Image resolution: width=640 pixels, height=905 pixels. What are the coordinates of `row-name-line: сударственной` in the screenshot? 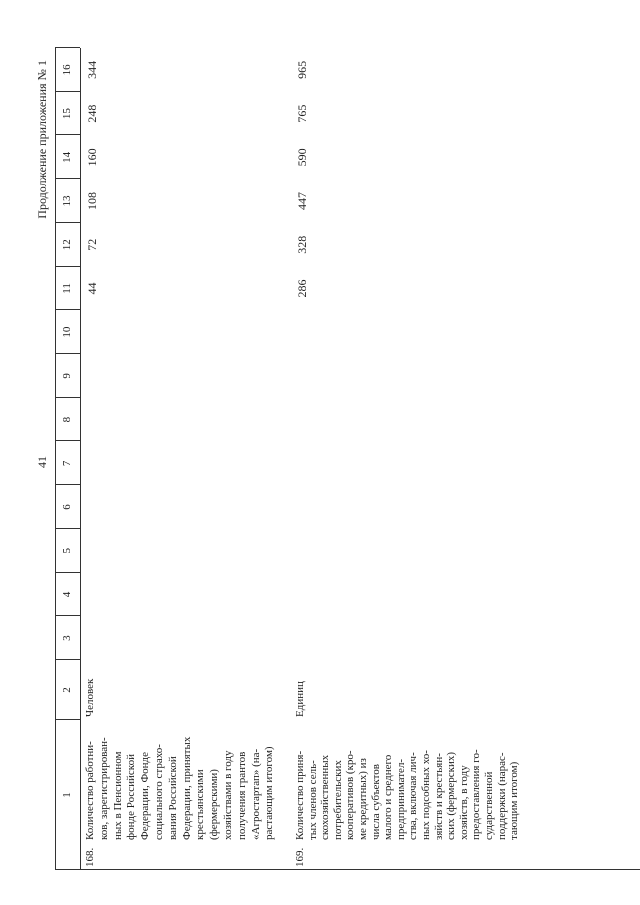 It's located at (489, 805).